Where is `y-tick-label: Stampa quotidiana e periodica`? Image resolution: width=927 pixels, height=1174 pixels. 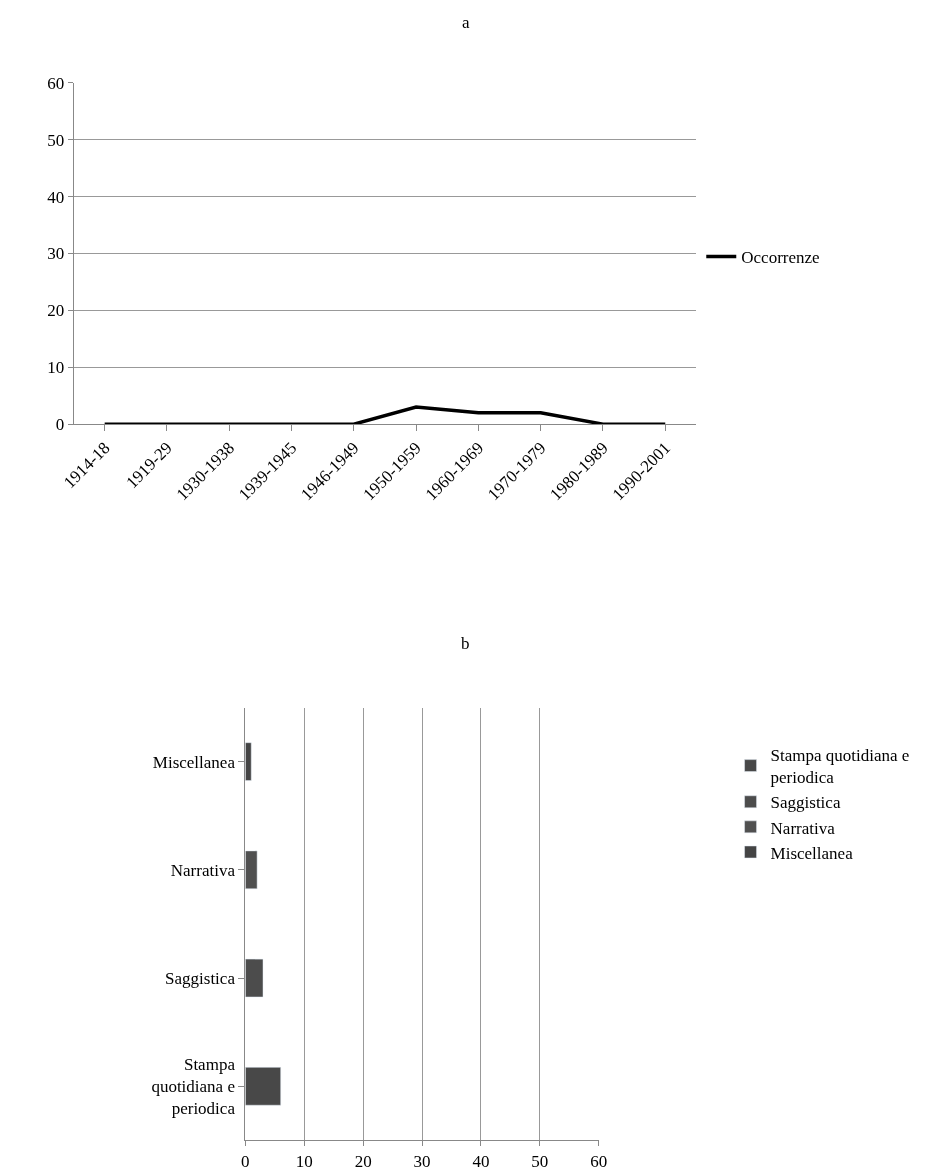
y-tick-label: Stampa quotidiana e periodica is located at coordinates (193, 1087).